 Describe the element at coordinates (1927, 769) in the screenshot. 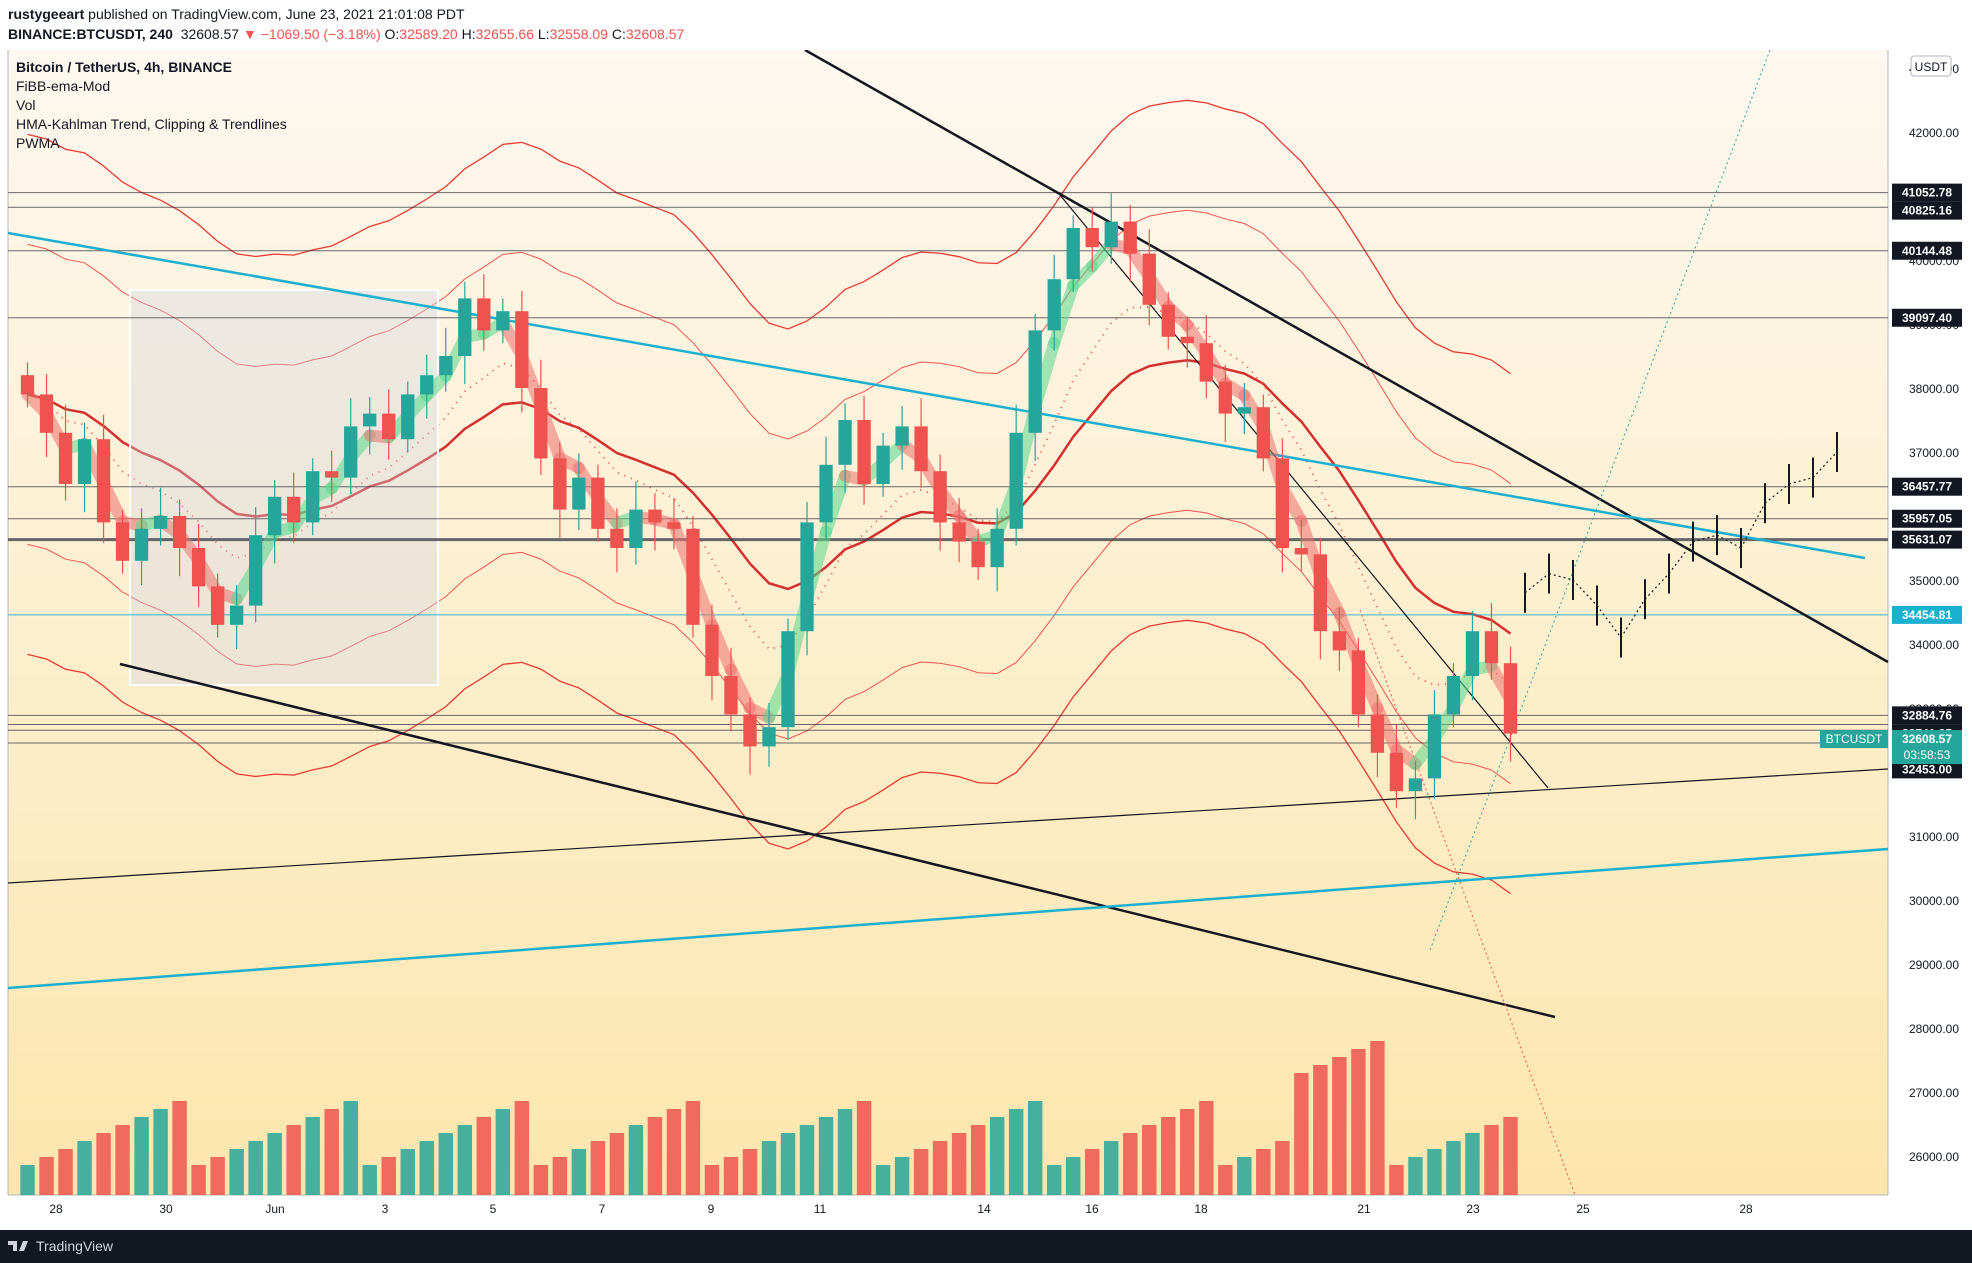

I see `level-label: 32453.00` at that location.